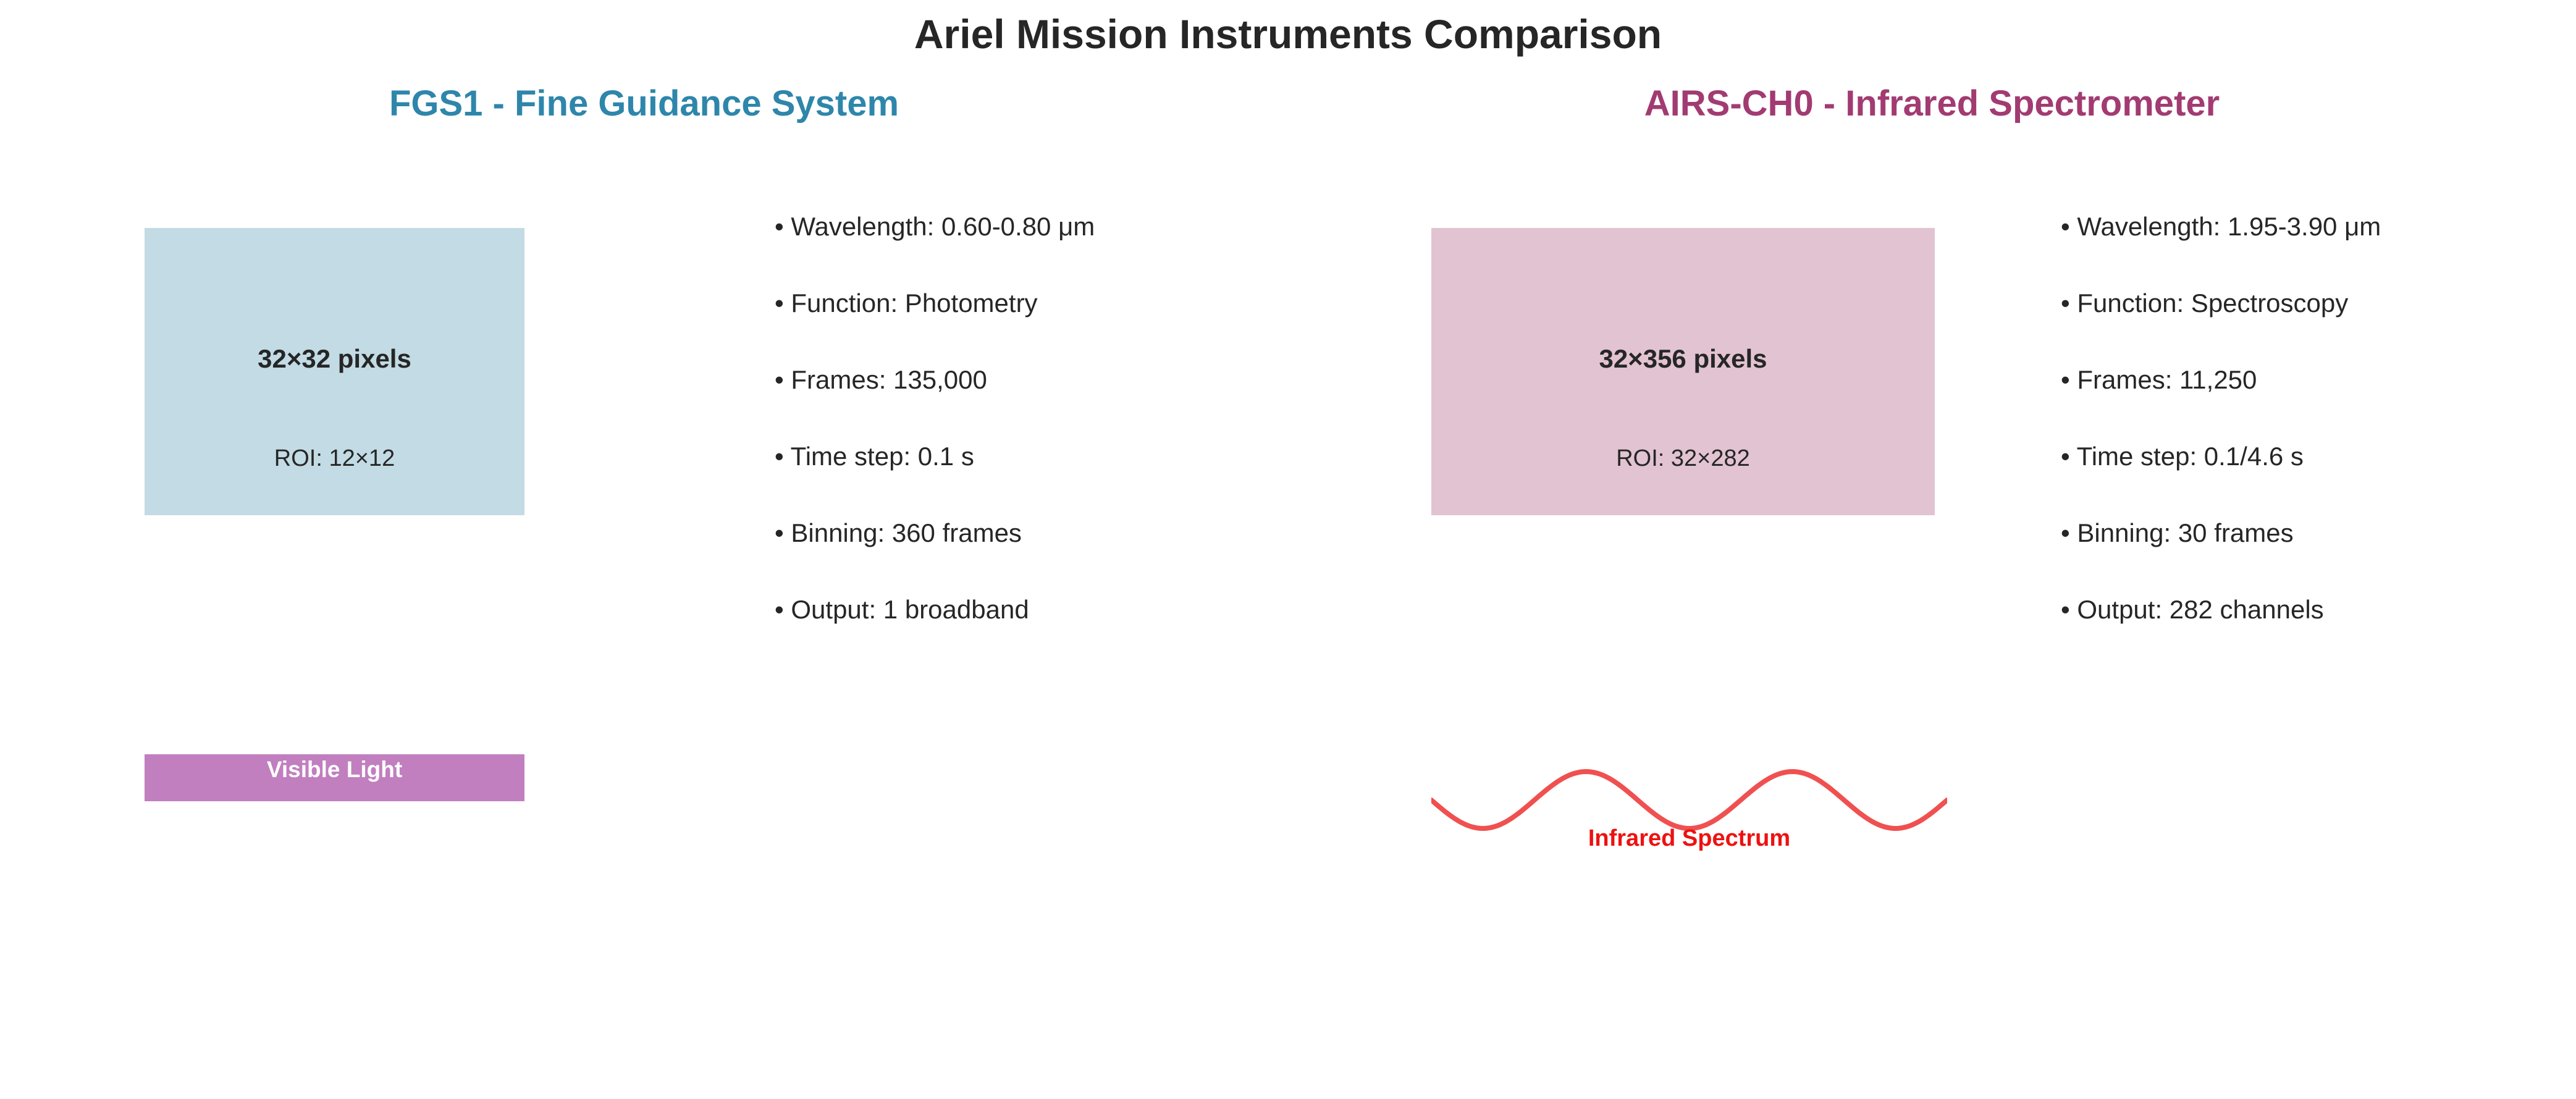  I want to click on infrared-wave-line, so click(1689, 800).